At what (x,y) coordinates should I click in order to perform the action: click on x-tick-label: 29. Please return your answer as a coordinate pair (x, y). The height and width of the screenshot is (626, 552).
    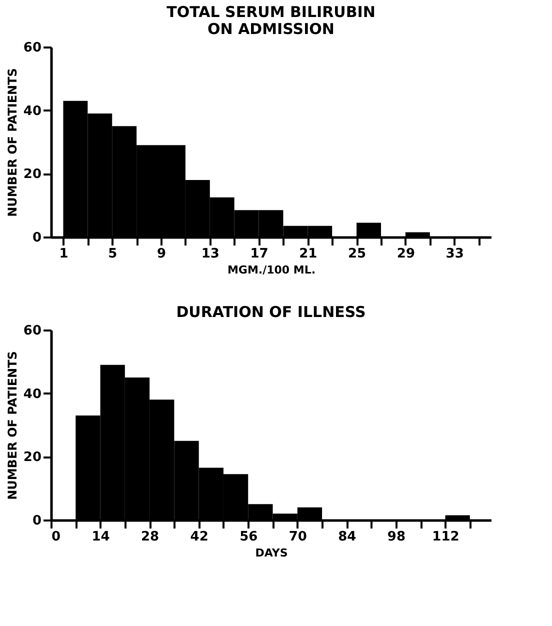
    Looking at the image, I should click on (405, 254).